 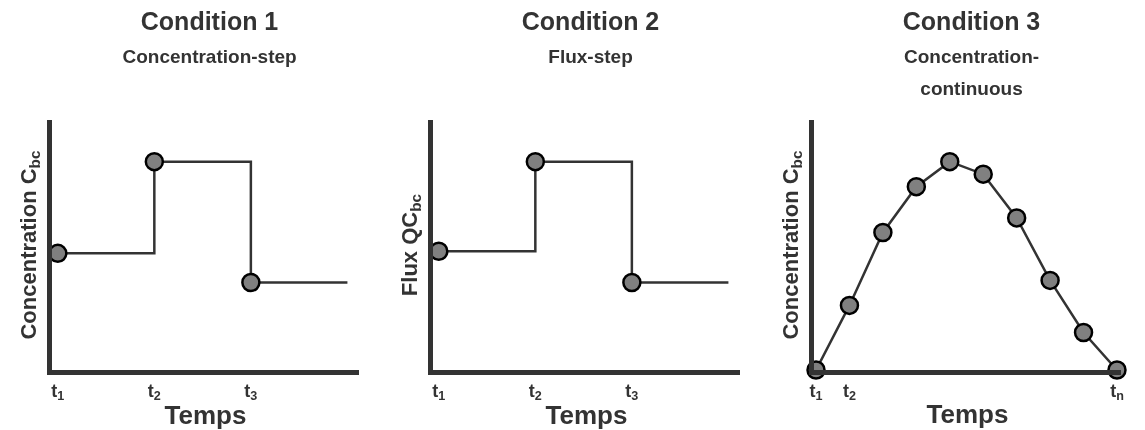 I want to click on x-tick-label: t$_{n}$, so click(x=1117, y=392).